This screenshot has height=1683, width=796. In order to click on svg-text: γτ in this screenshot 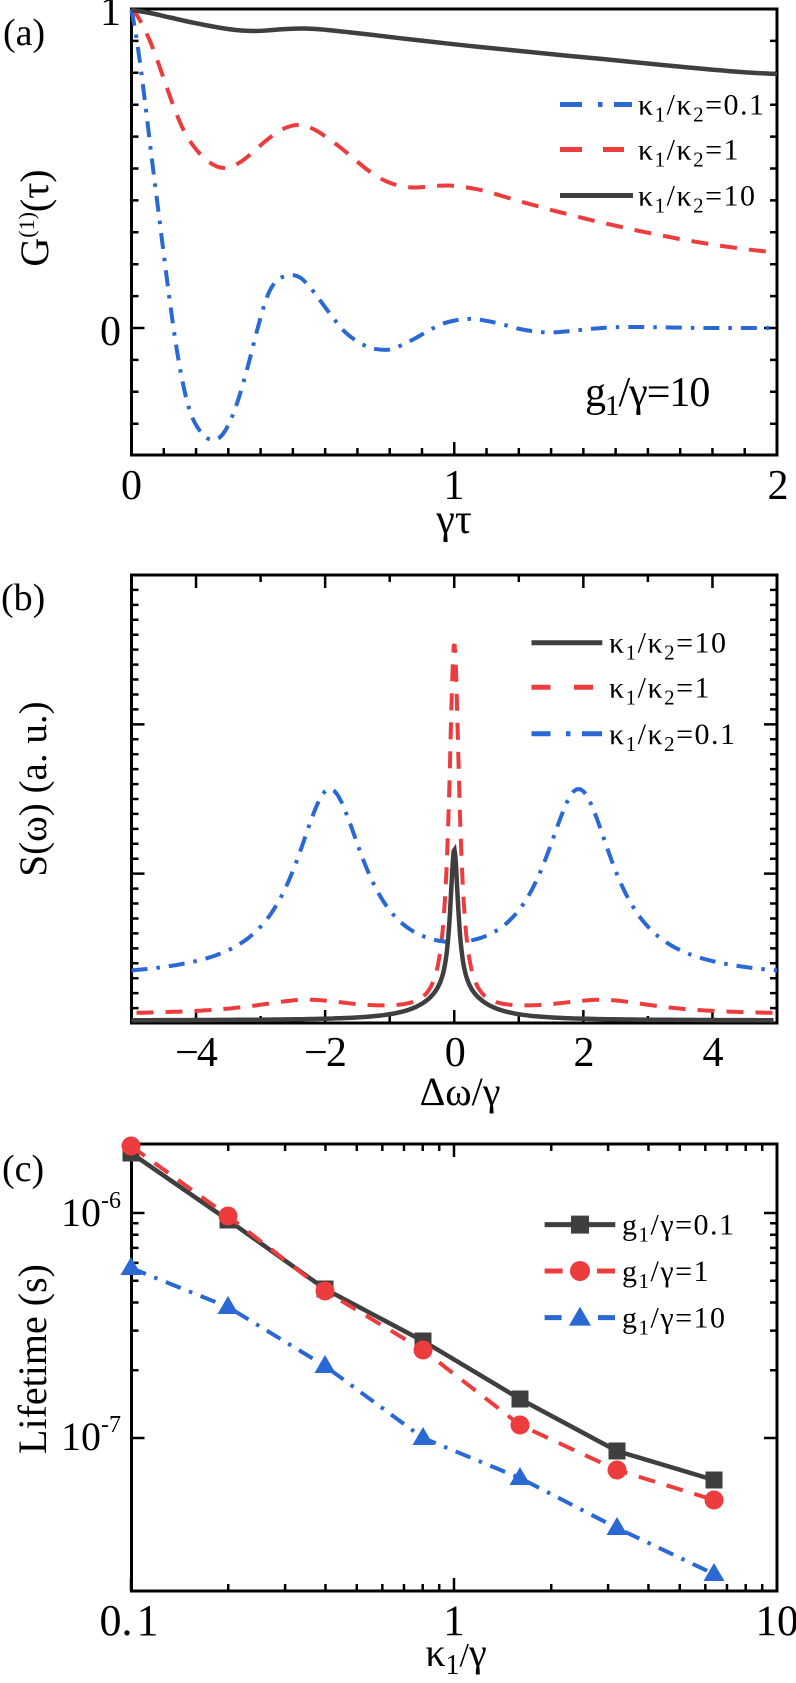, I will do `click(453, 520)`.